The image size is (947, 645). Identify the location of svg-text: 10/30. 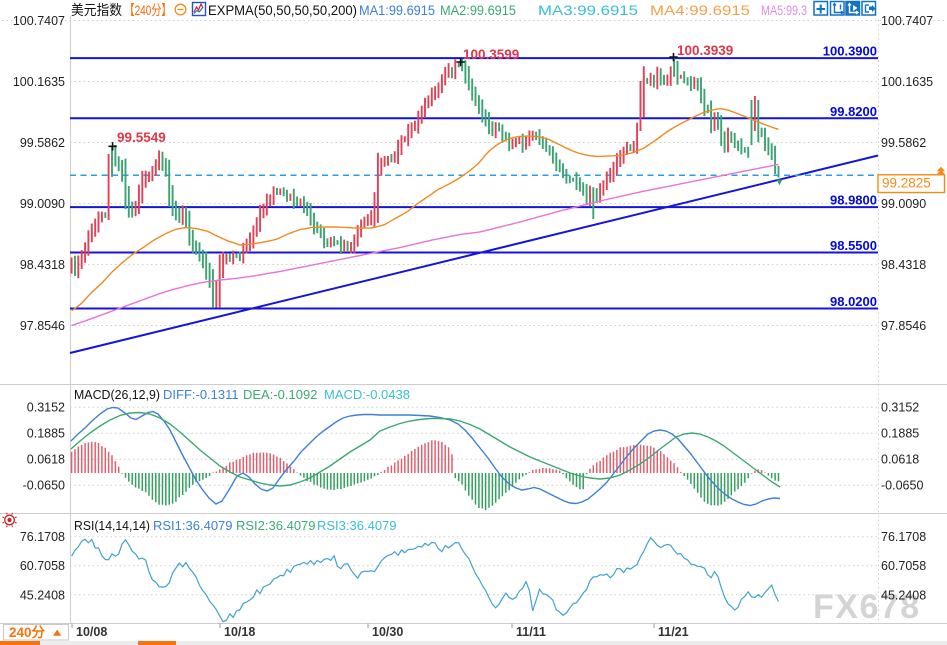
(387, 632).